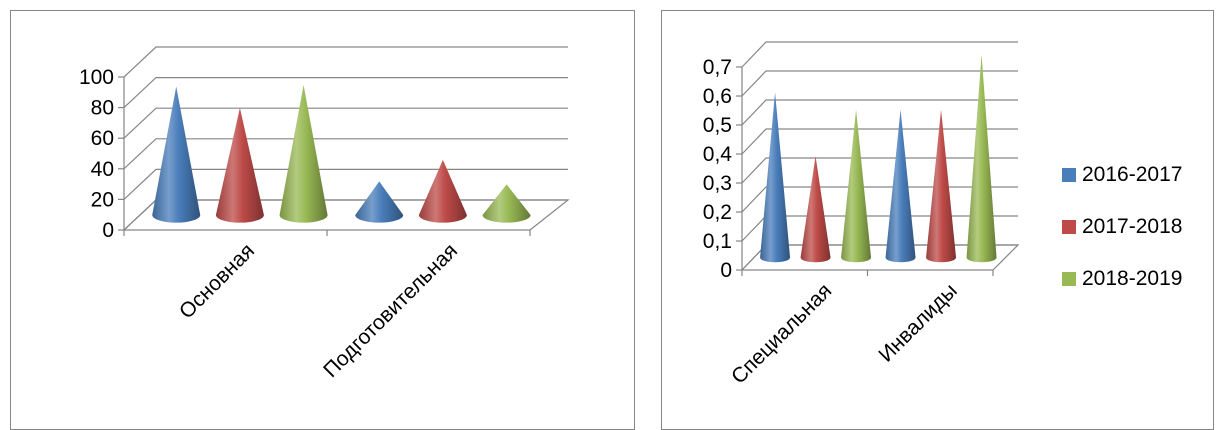 The image size is (1217, 430). Describe the element at coordinates (717, 212) in the screenshot. I see `right-ytick-label-2: 0,2` at that location.